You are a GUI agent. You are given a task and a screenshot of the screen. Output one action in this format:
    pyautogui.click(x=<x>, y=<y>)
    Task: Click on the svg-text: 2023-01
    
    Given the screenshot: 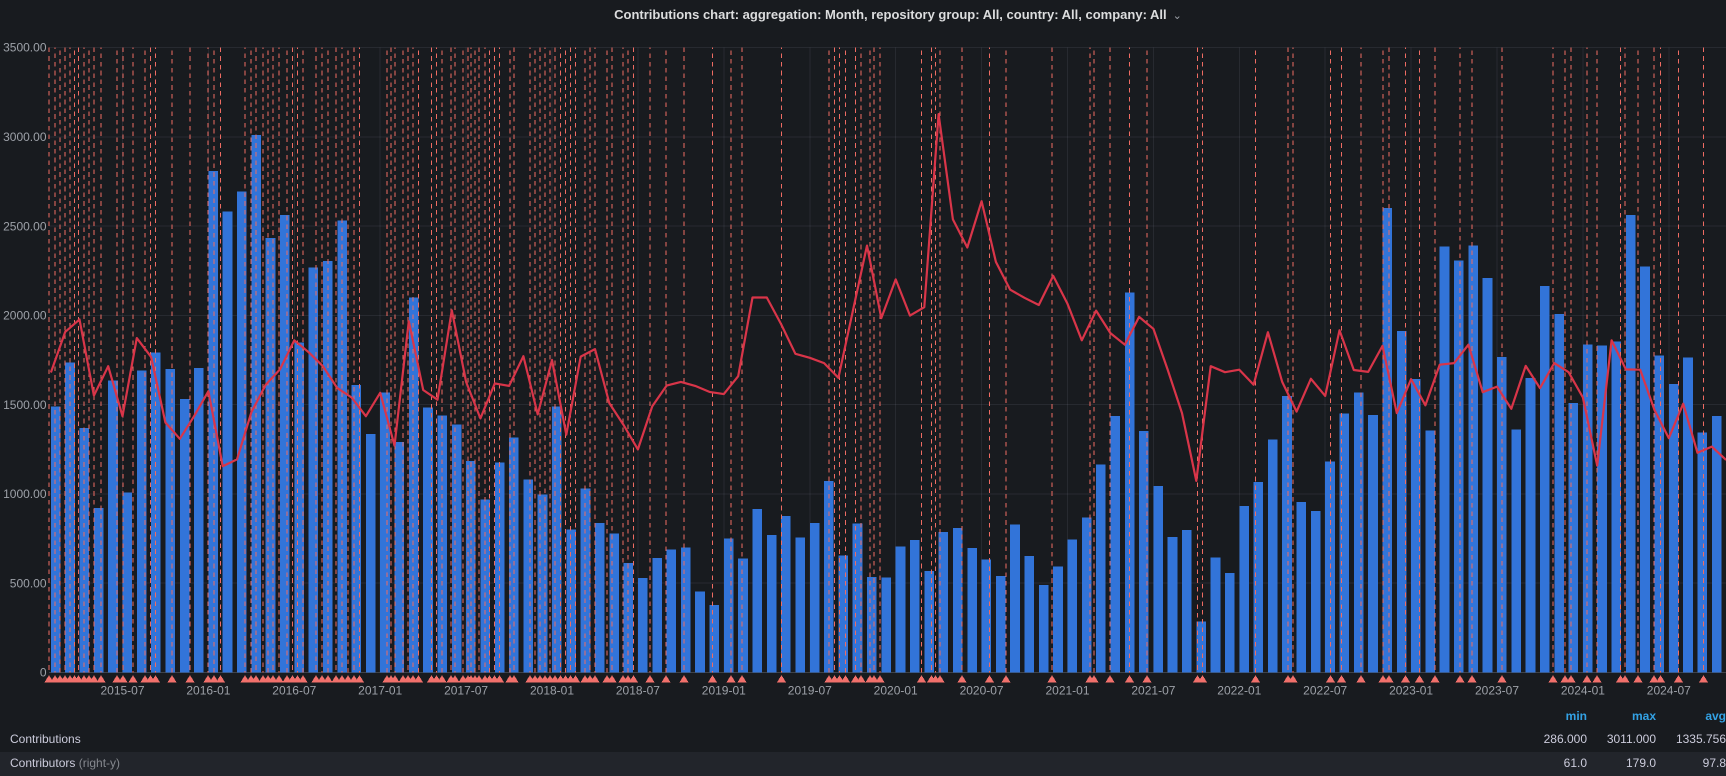 What is the action you would take?
    pyautogui.click(x=1411, y=691)
    